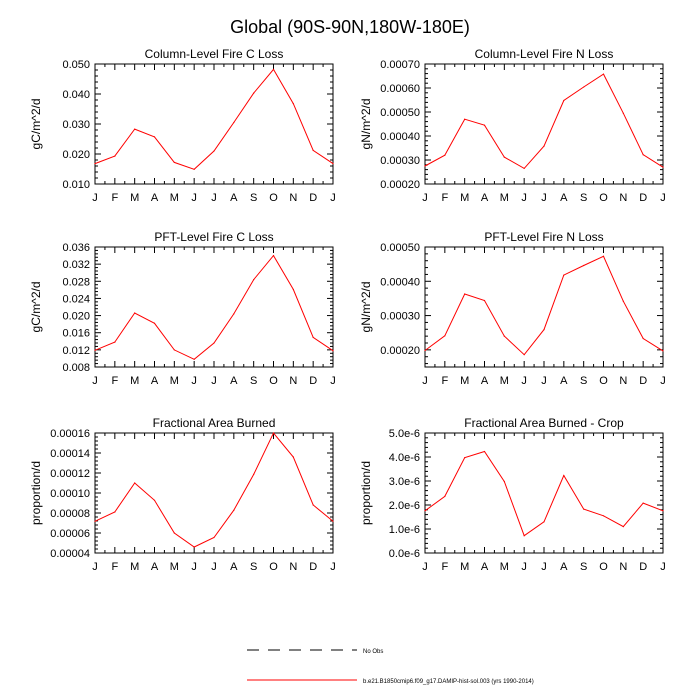 The width and height of the screenshot is (700, 700). I want to click on y-tick-label: 0.036, so click(76, 248).